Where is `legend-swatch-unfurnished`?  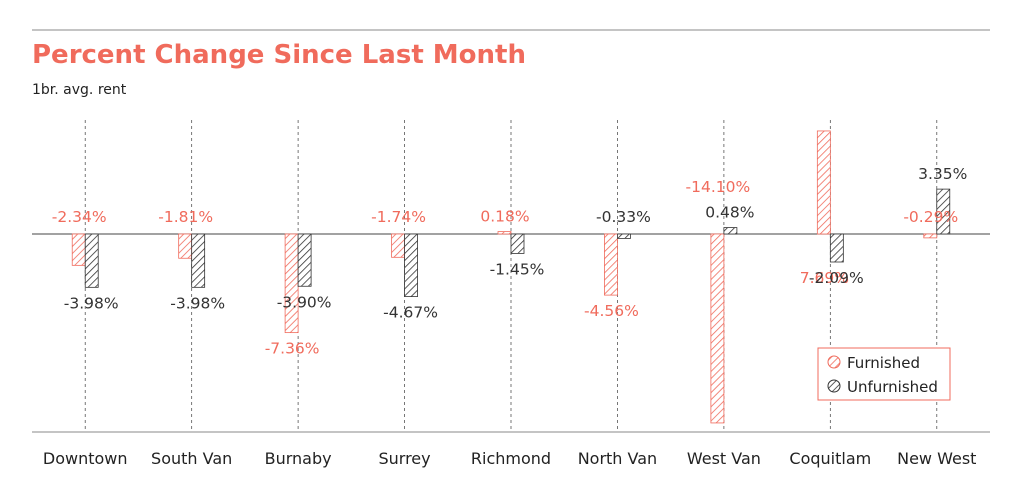 legend-swatch-unfurnished is located at coordinates (834, 386).